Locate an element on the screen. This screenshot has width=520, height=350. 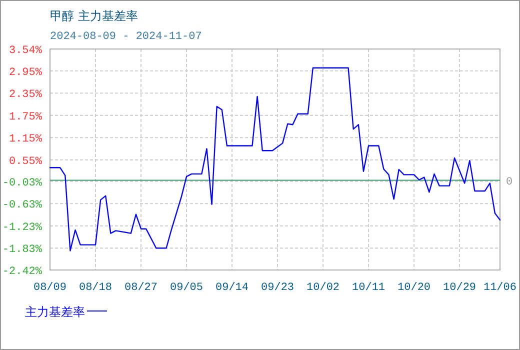
x-tick-label: 08/09 is located at coordinates (50, 288).